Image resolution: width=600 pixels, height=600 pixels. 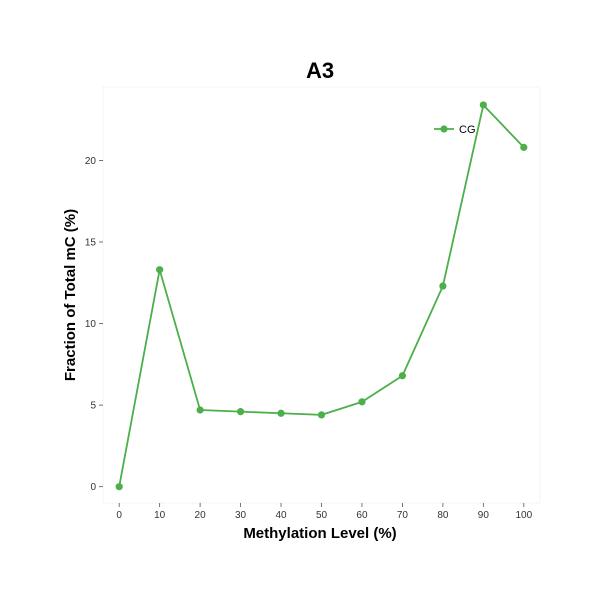 What do you see at coordinates (320, 70) in the screenshot?
I see `chart-title: A3` at bounding box center [320, 70].